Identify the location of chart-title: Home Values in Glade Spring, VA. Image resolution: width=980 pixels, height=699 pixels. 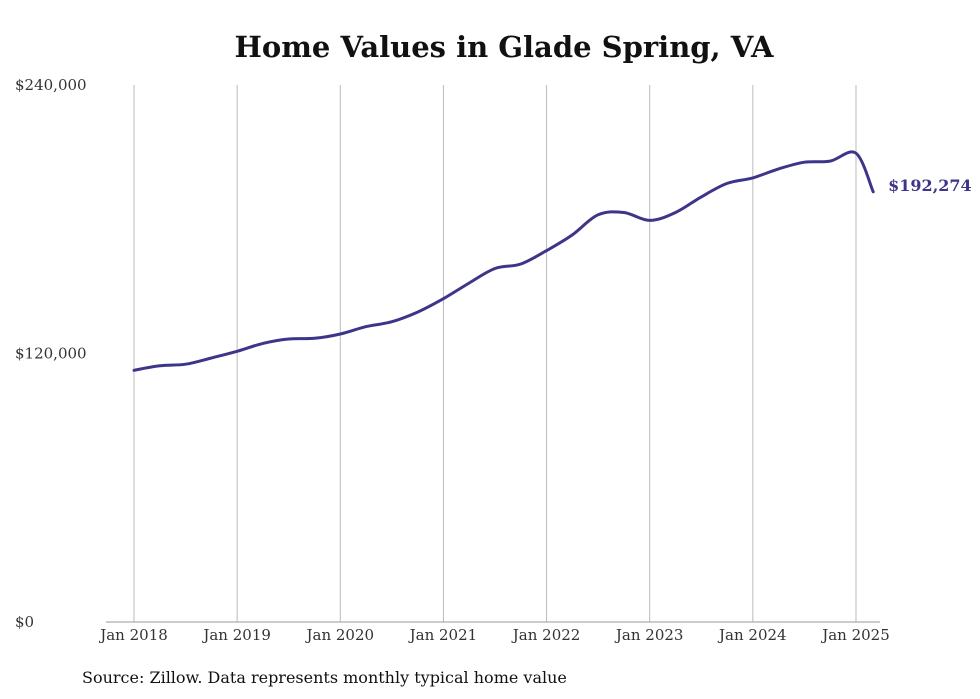
(504, 47).